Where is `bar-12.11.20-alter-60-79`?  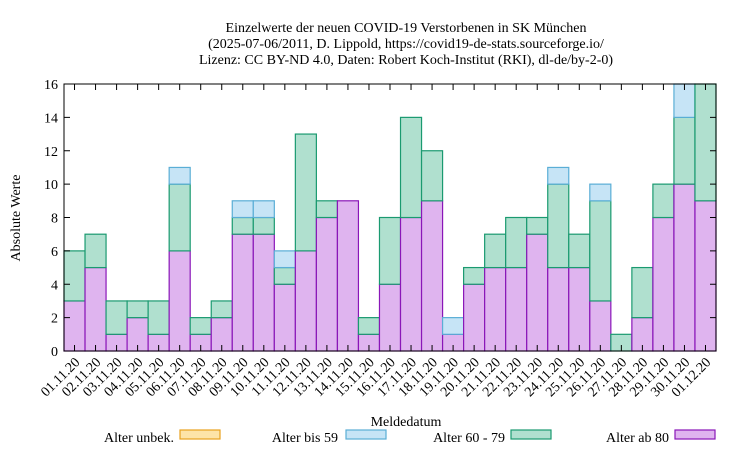
bar-12.11.20-alter-60-79 is located at coordinates (305, 192).